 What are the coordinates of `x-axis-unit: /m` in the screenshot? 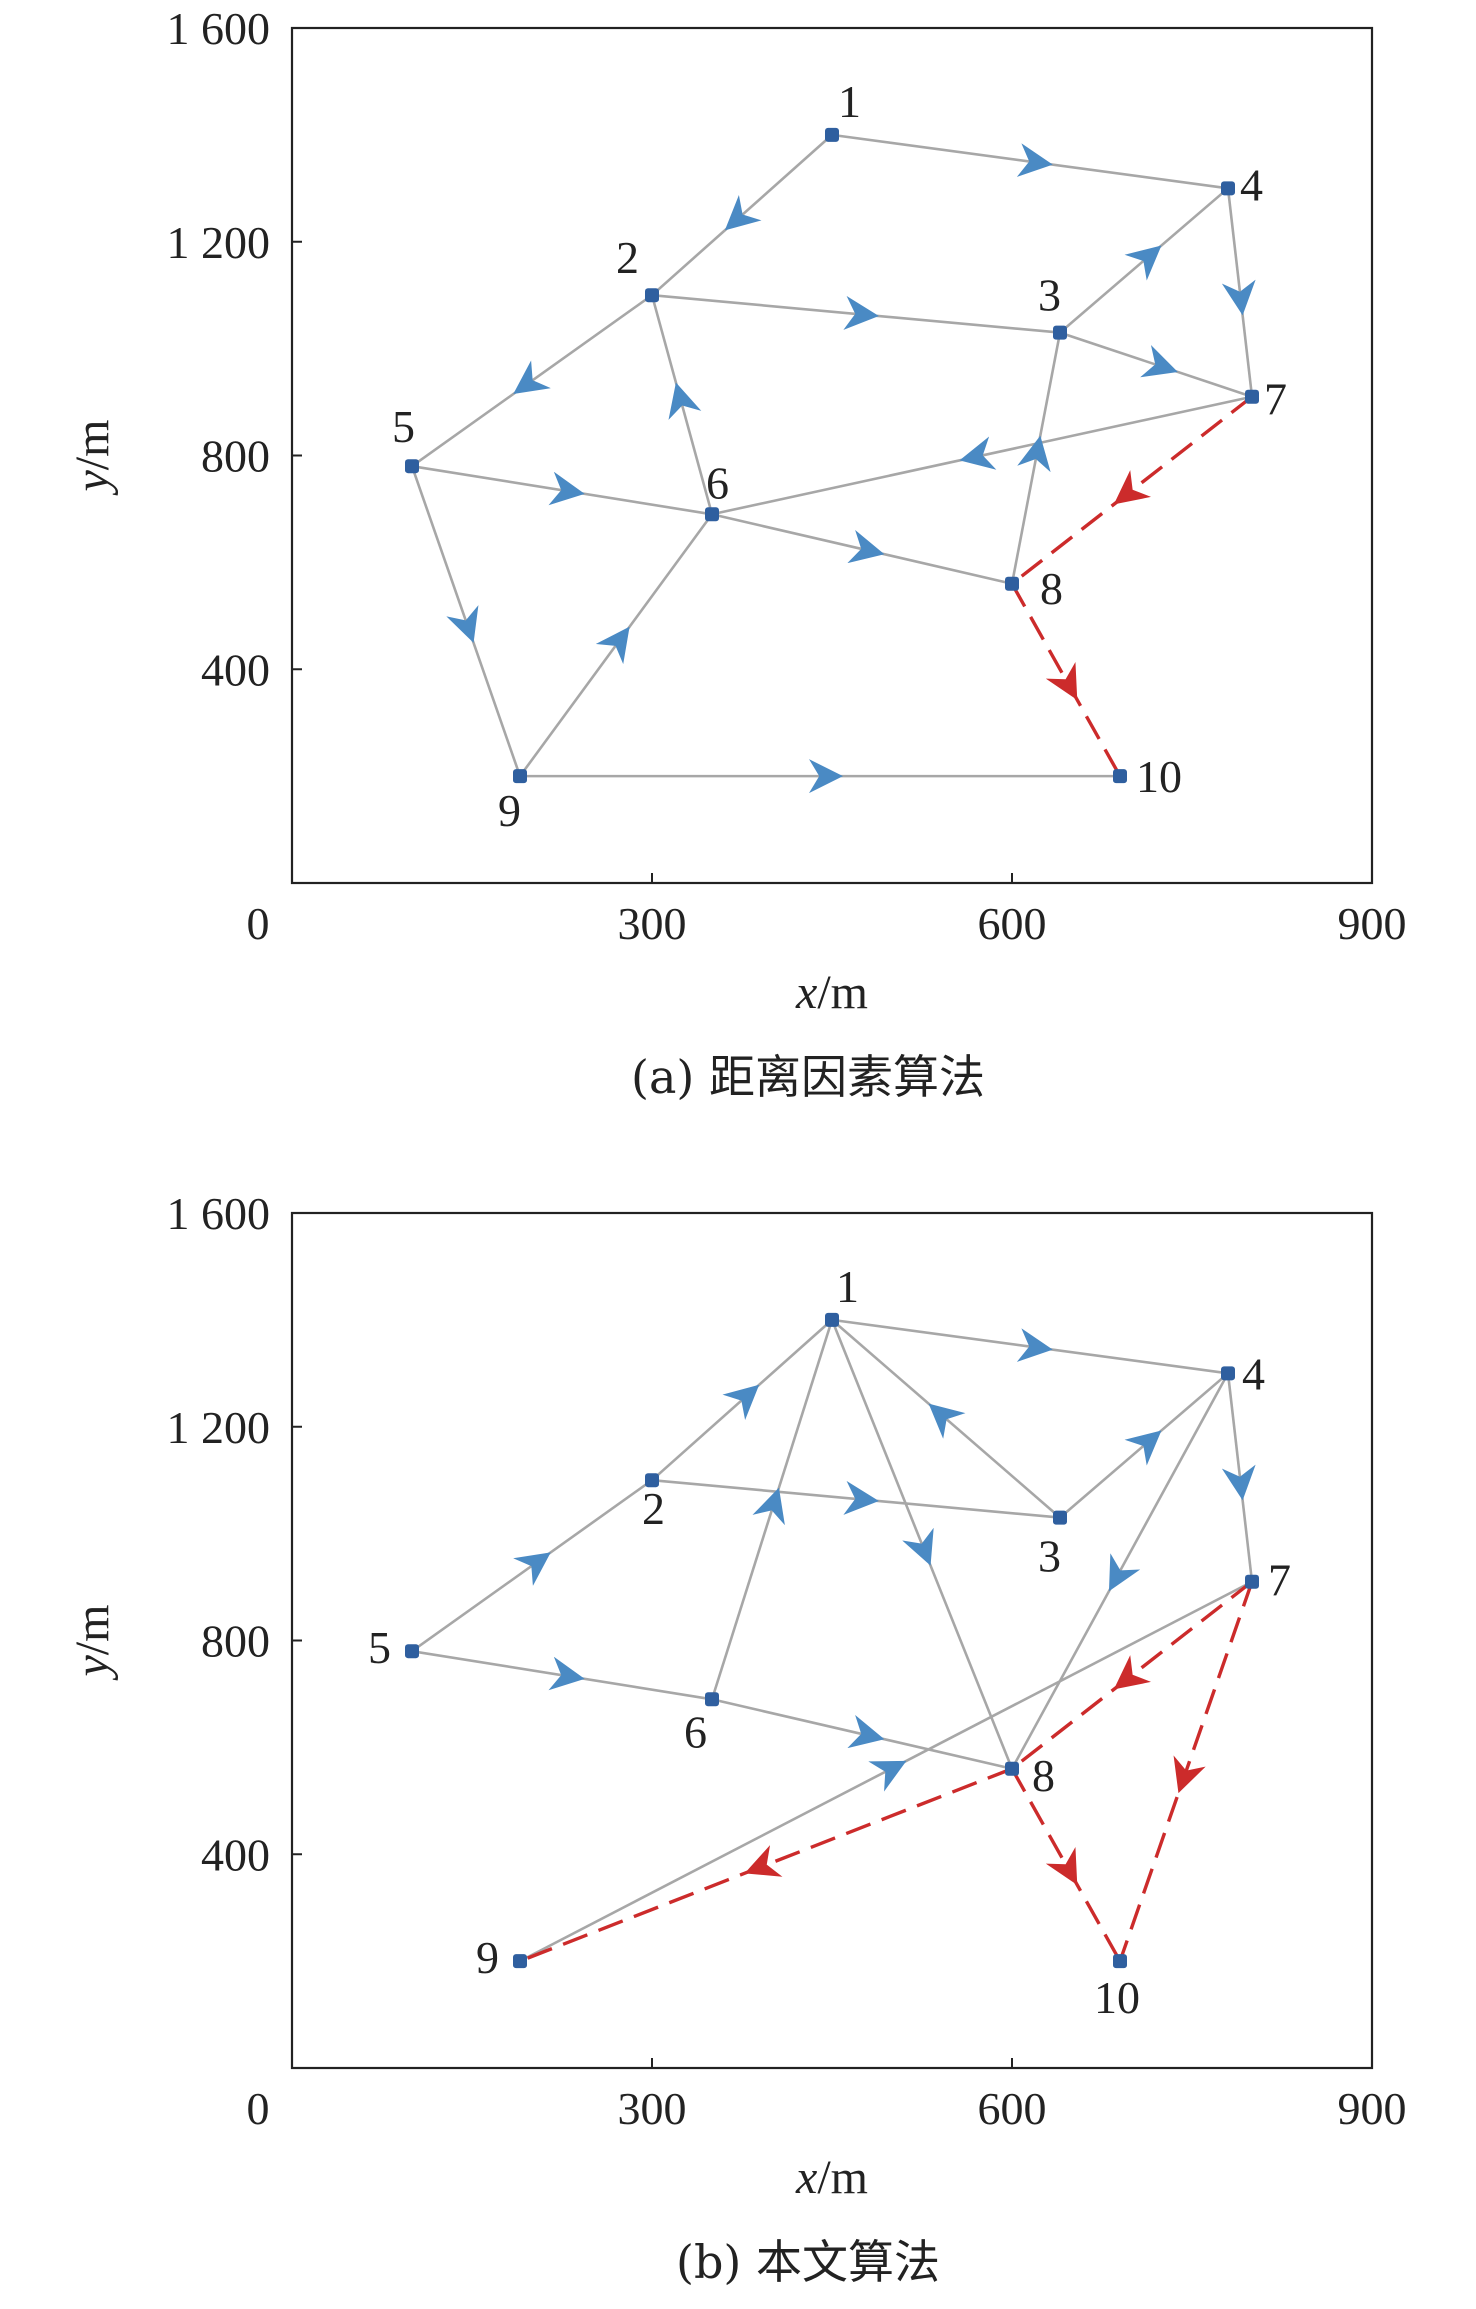 It's located at (842, 2177).